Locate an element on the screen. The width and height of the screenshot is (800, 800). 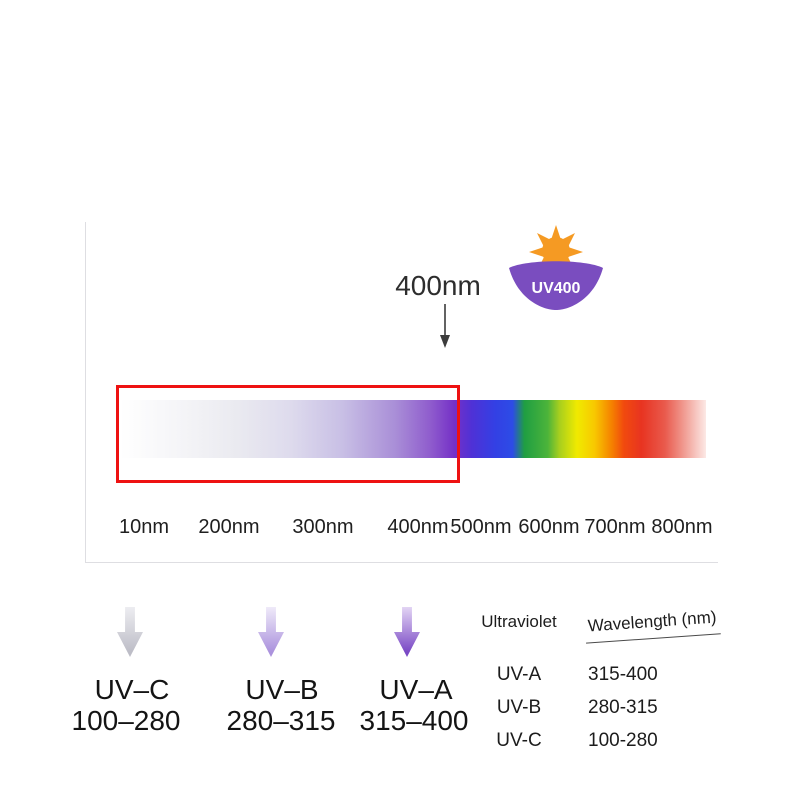
down-arrow-icon is located at coordinates (445, 326).